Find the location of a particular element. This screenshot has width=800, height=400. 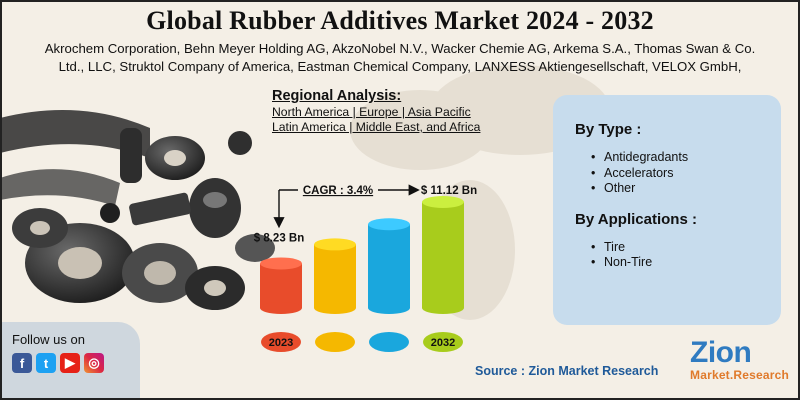

follow-us-label: Follow us on is located at coordinates (48, 339).